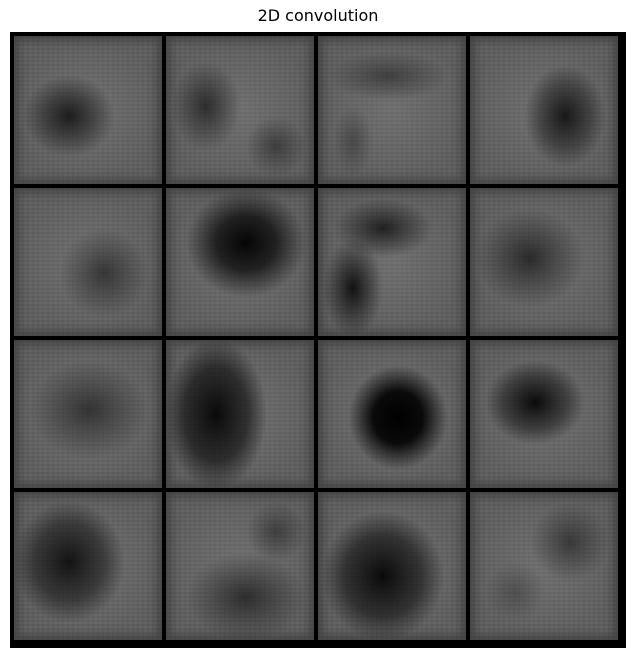 The width and height of the screenshot is (636, 658). Describe the element at coordinates (240, 566) in the screenshot. I see `sample-image-r4c2` at that location.